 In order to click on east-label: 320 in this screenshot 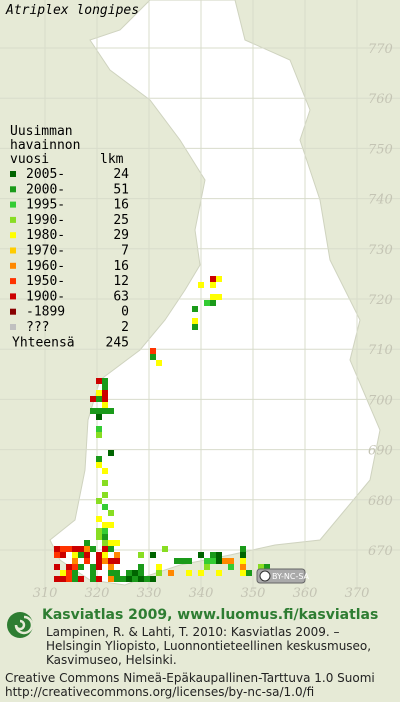, I will do `click(97, 593)`.